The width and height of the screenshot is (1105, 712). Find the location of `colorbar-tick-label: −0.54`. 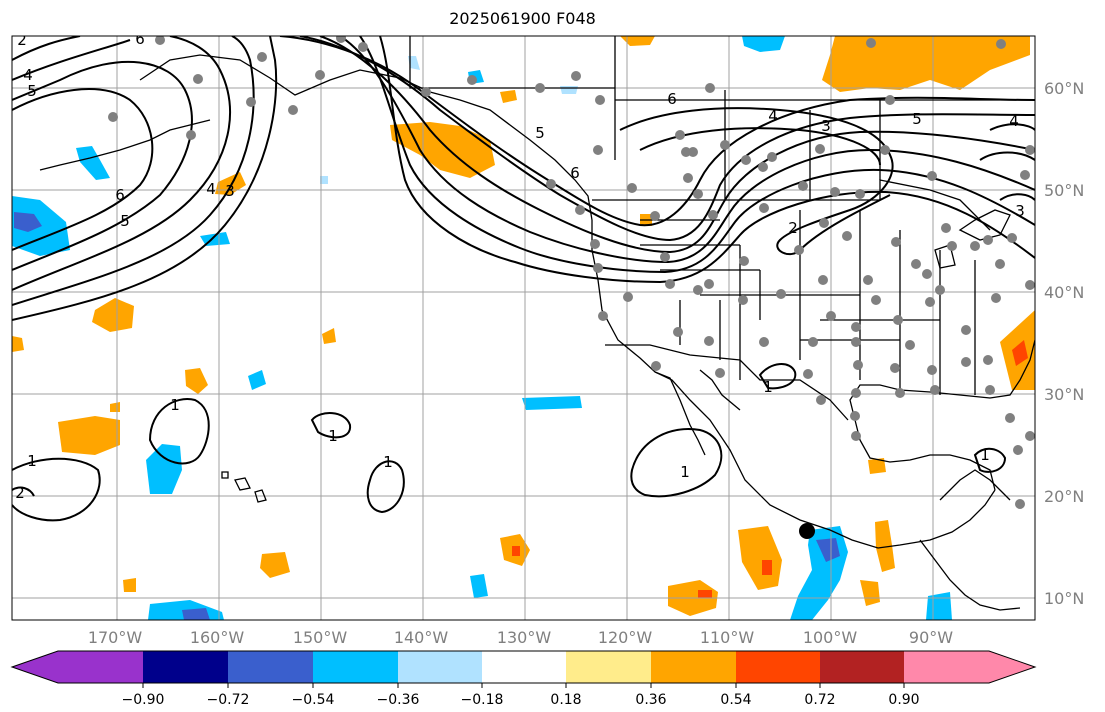

colorbar-tick-label: −0.54 is located at coordinates (313, 700).